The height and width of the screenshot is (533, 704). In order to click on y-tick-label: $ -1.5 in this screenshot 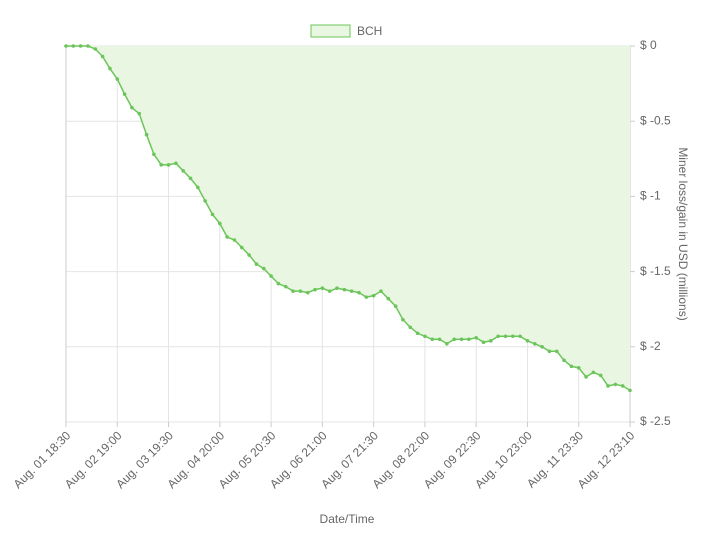, I will do `click(655, 271)`.